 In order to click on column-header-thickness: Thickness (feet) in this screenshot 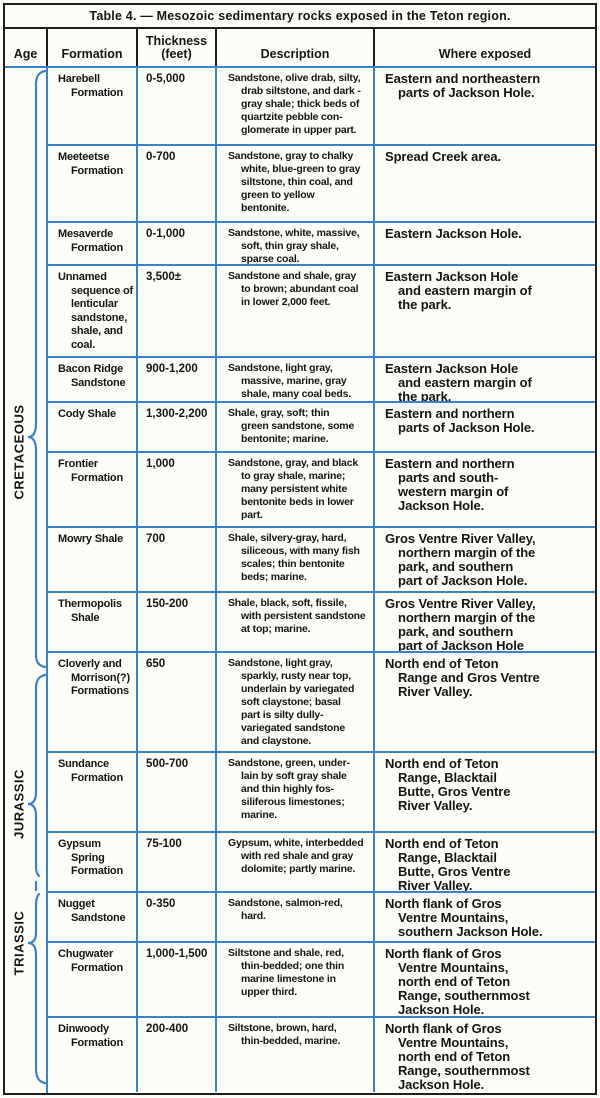, I will do `click(177, 47)`.